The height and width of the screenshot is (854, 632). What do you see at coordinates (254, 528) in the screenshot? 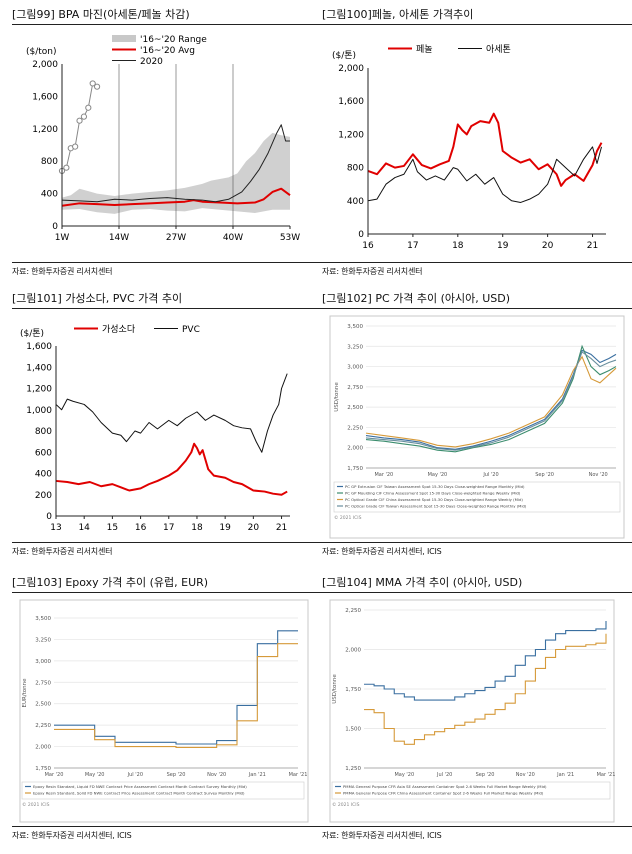
I see `x-tick-label: 20` at bounding box center [254, 528].